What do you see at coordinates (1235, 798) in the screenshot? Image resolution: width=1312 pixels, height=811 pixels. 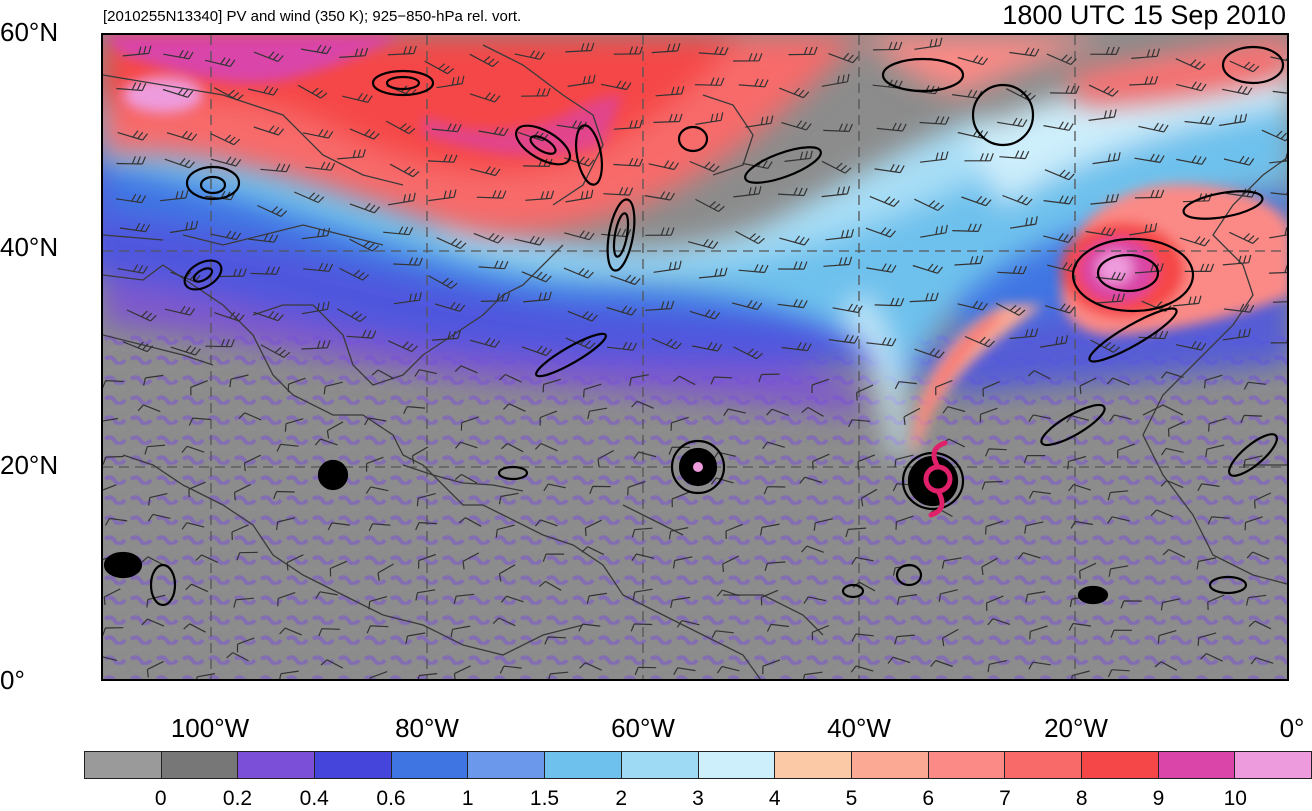 I see `colorbar-tick-label: 10` at bounding box center [1235, 798].